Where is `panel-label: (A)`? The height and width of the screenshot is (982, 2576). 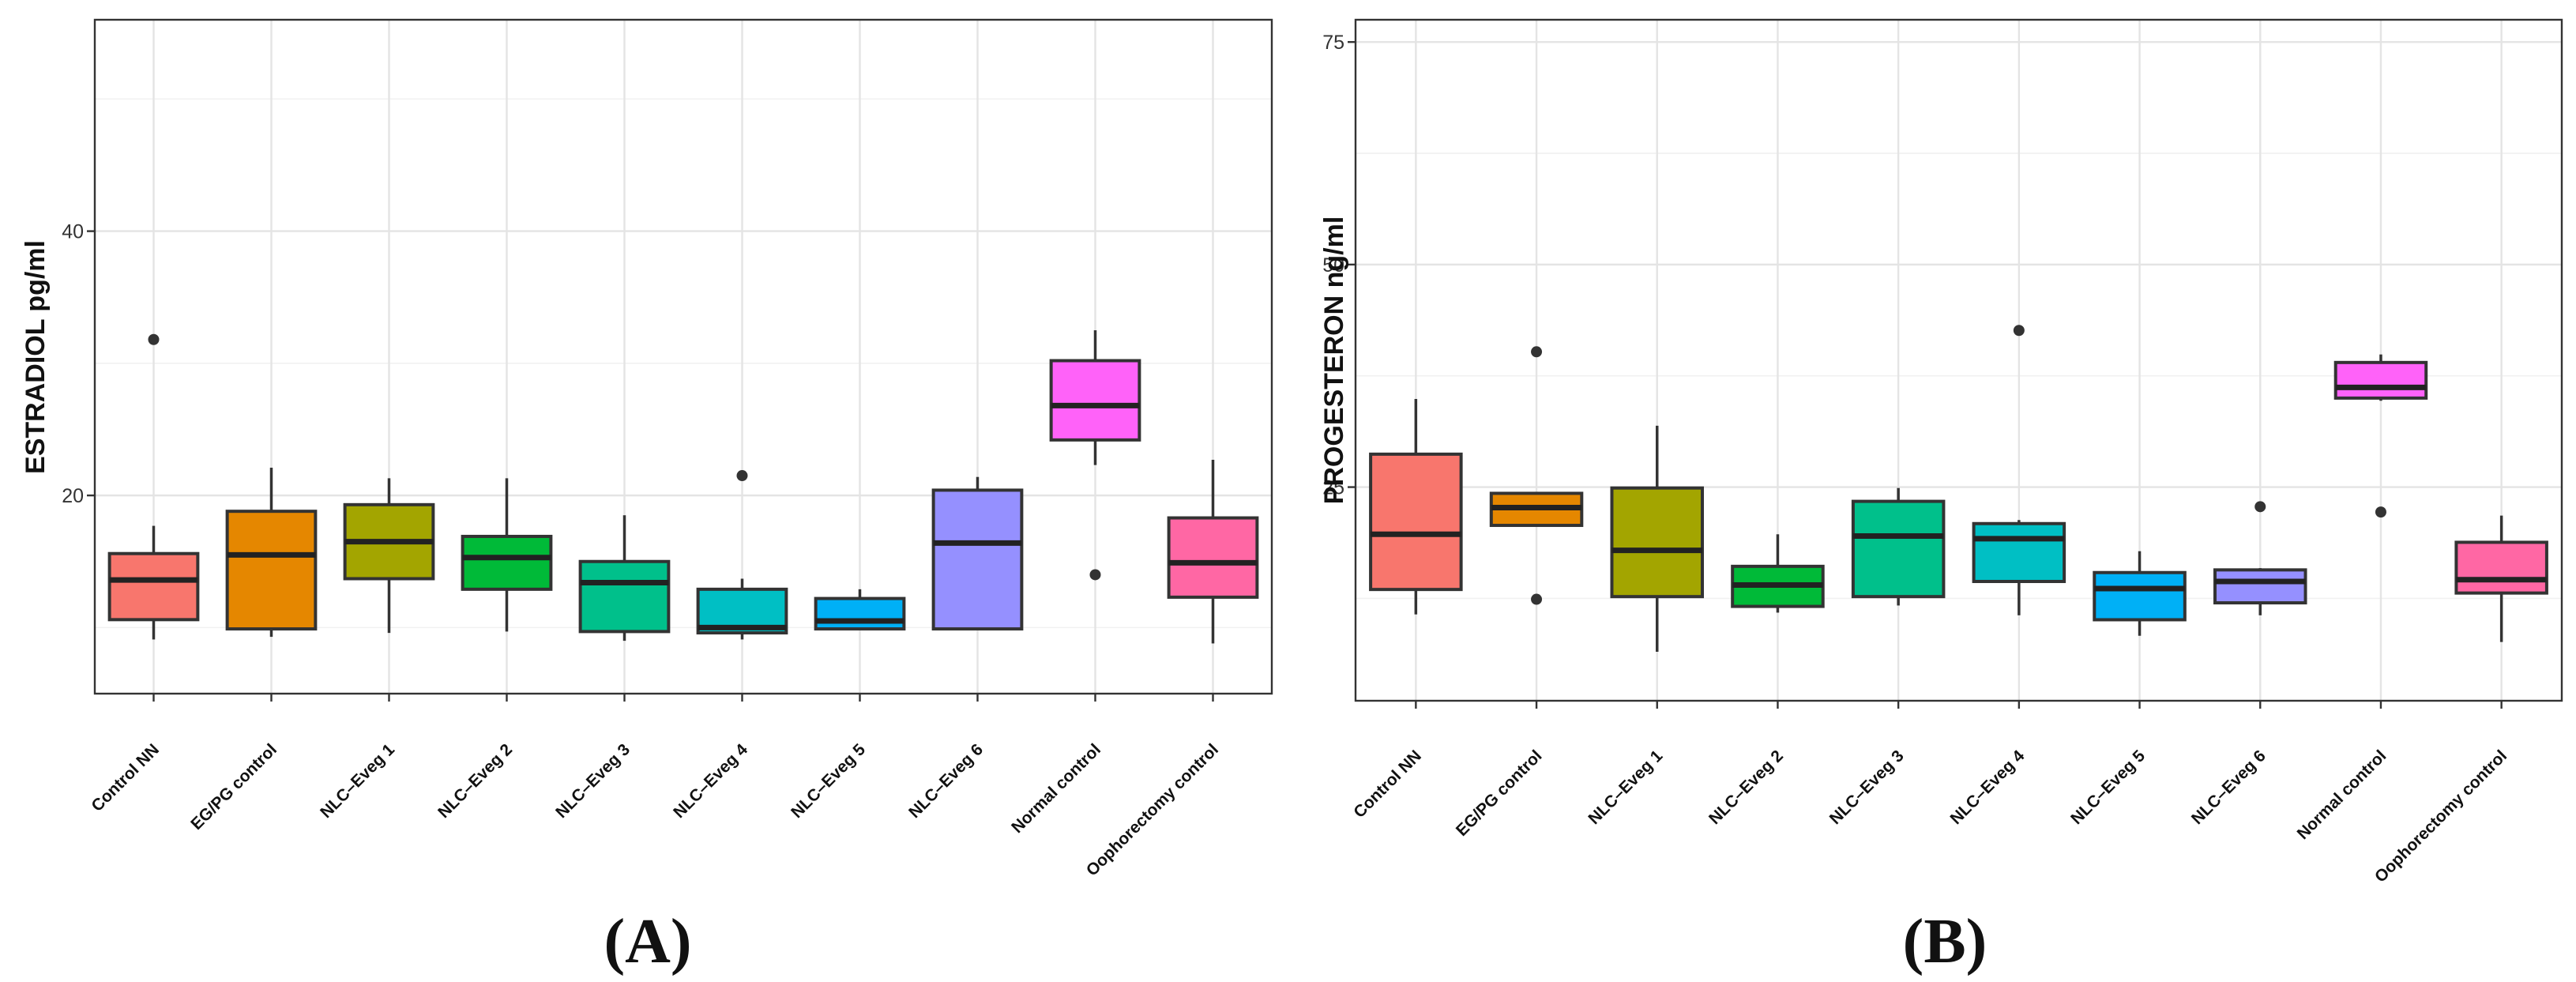 panel-label: (A) is located at coordinates (647, 941).